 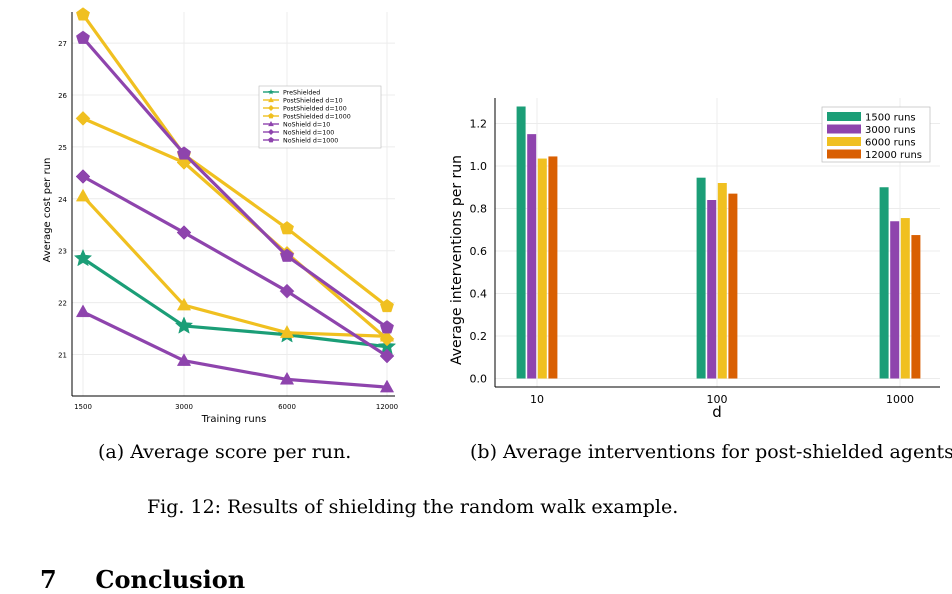 I want to click on y-tick-label: 0.2, so click(x=479, y=336).